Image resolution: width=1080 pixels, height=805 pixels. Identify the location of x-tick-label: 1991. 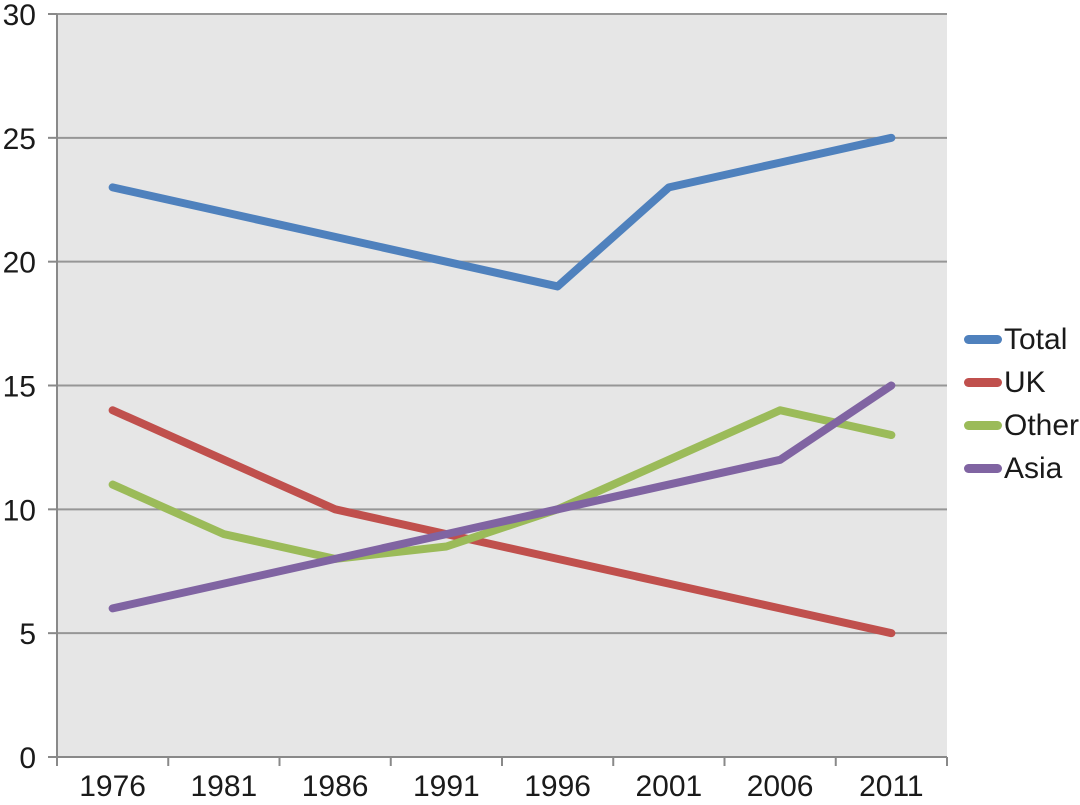
(446, 786).